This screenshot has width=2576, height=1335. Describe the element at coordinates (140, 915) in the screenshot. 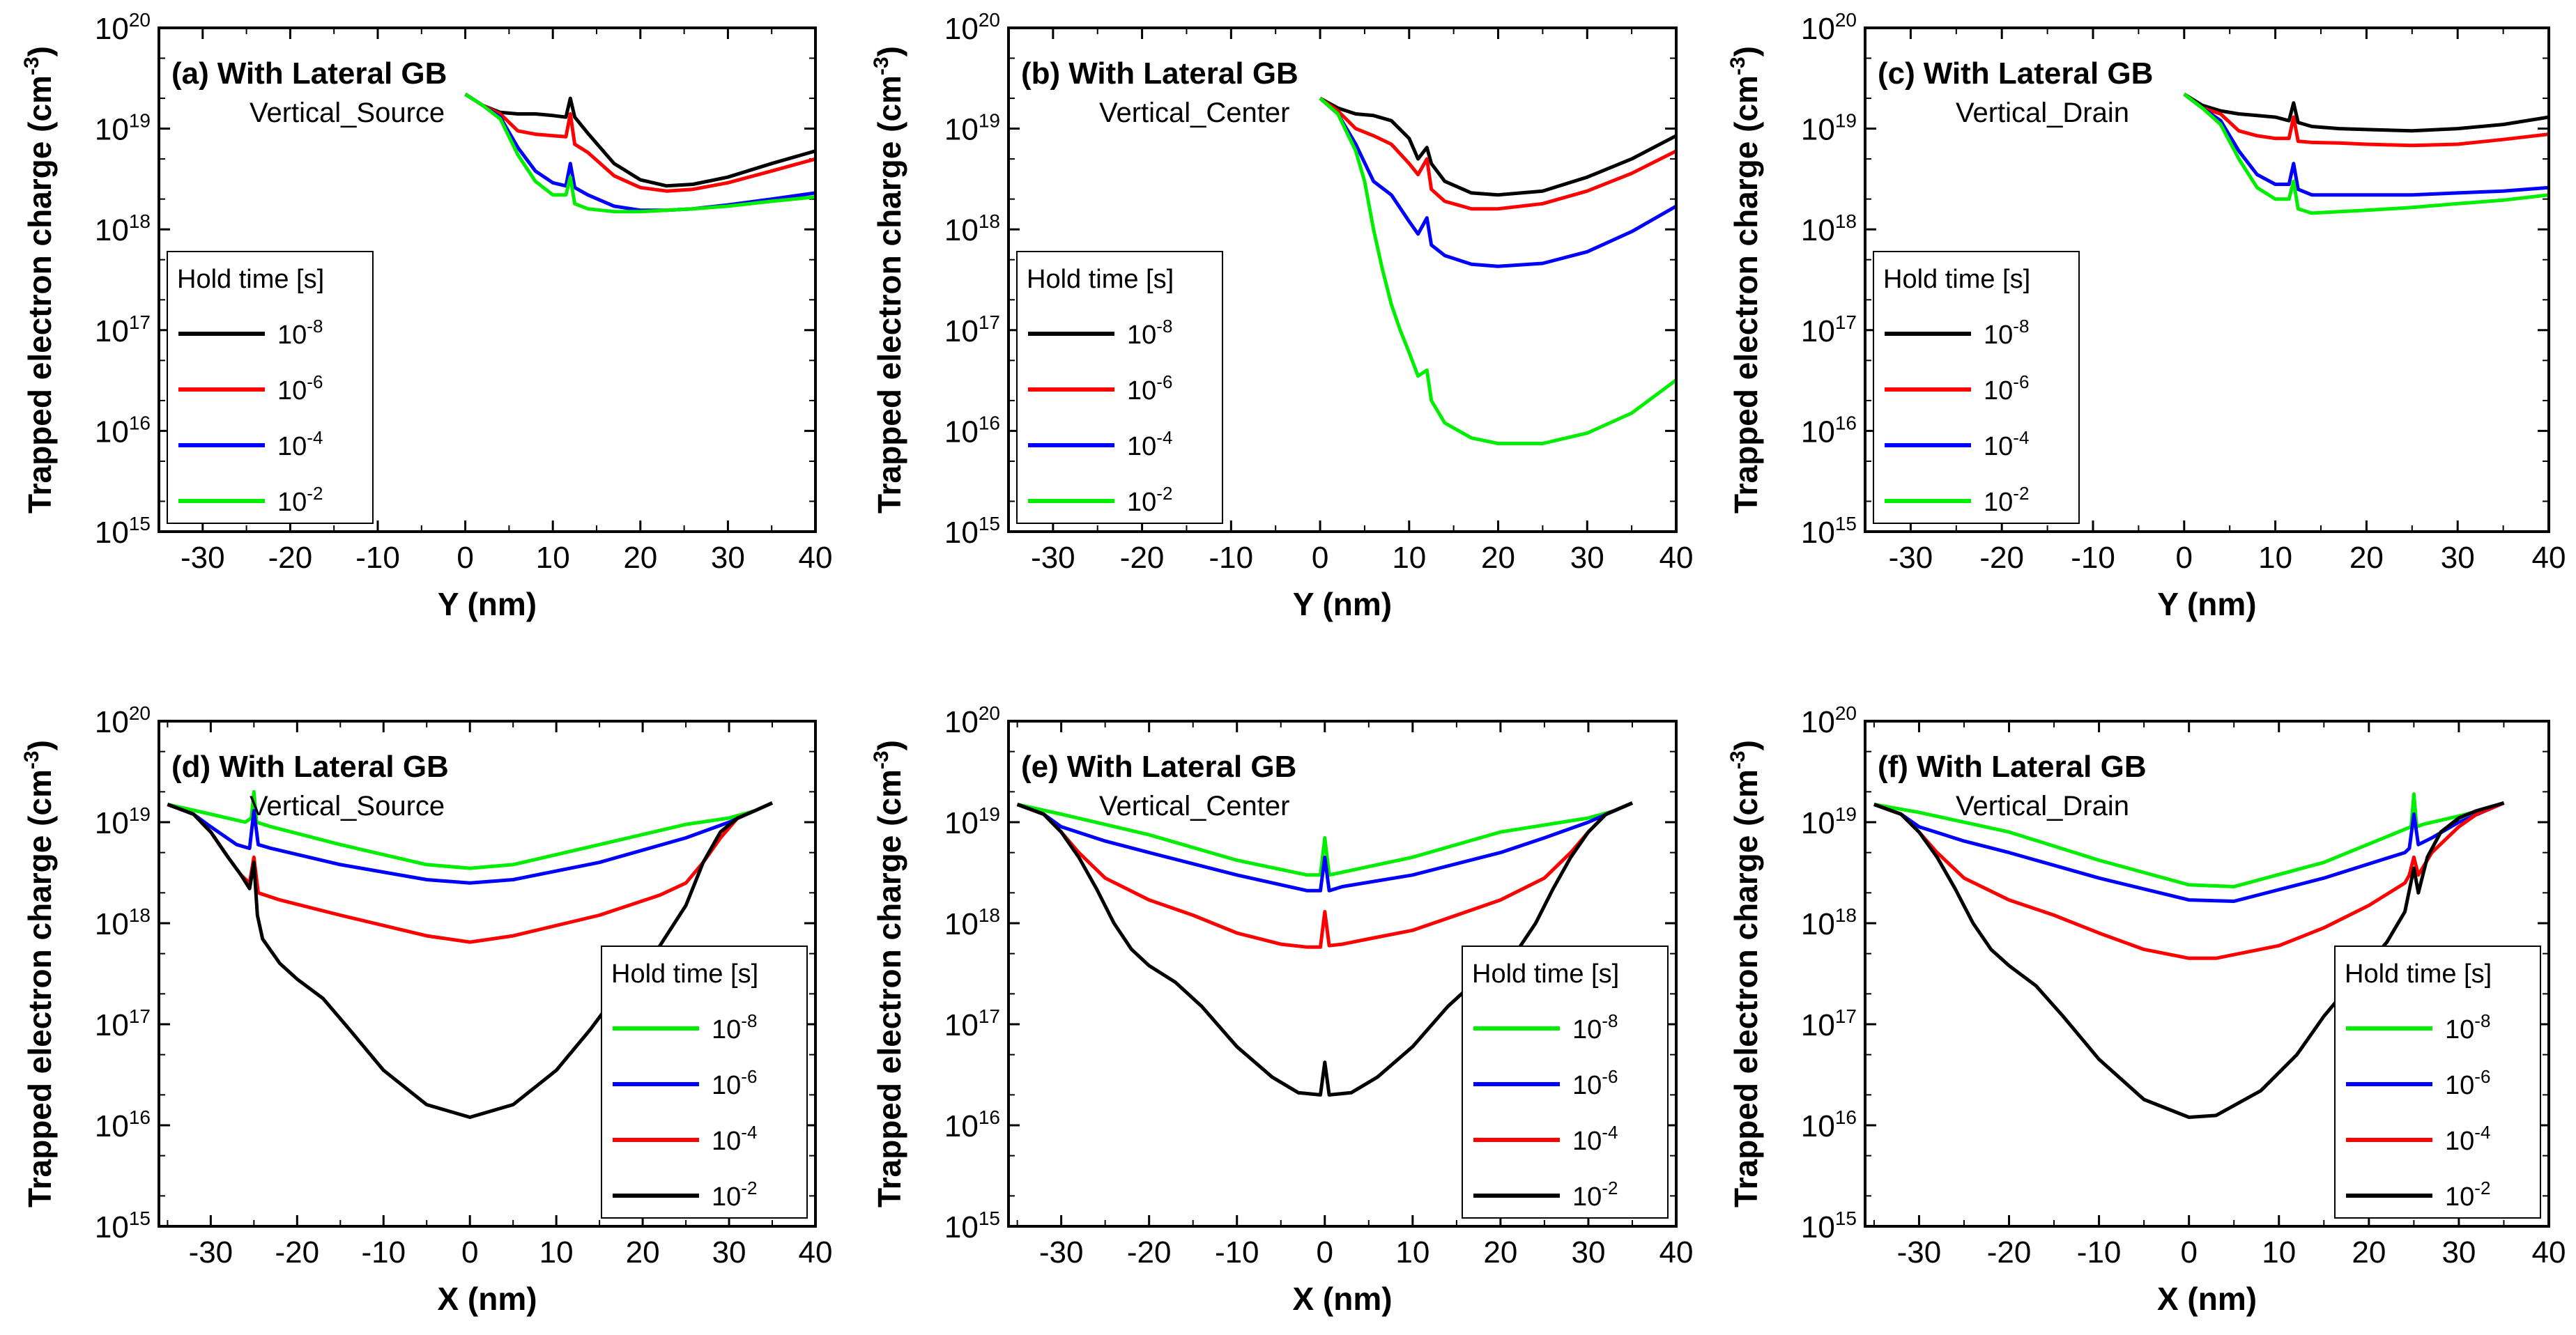

I see `y-tick-label-exp: 18` at that location.